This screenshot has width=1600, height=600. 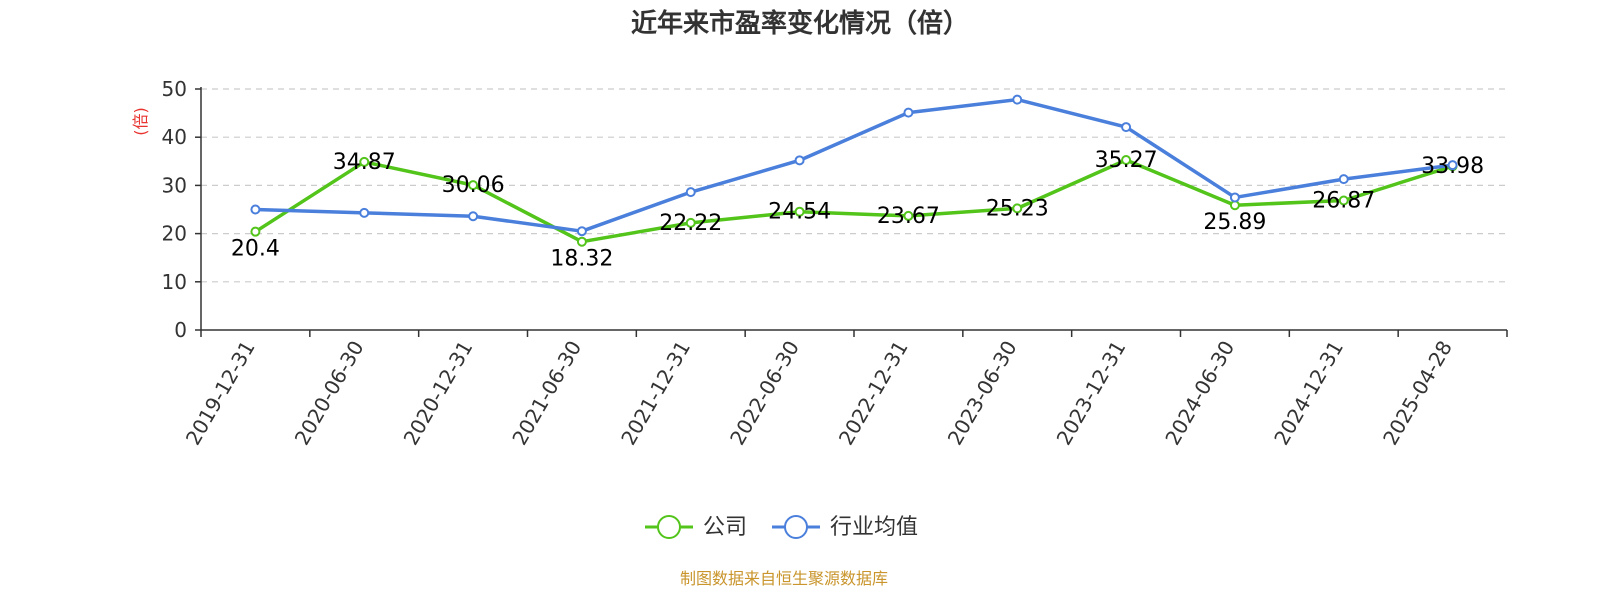 I want to click on x-tick-label: 2021-06-30, so click(x=546, y=393).